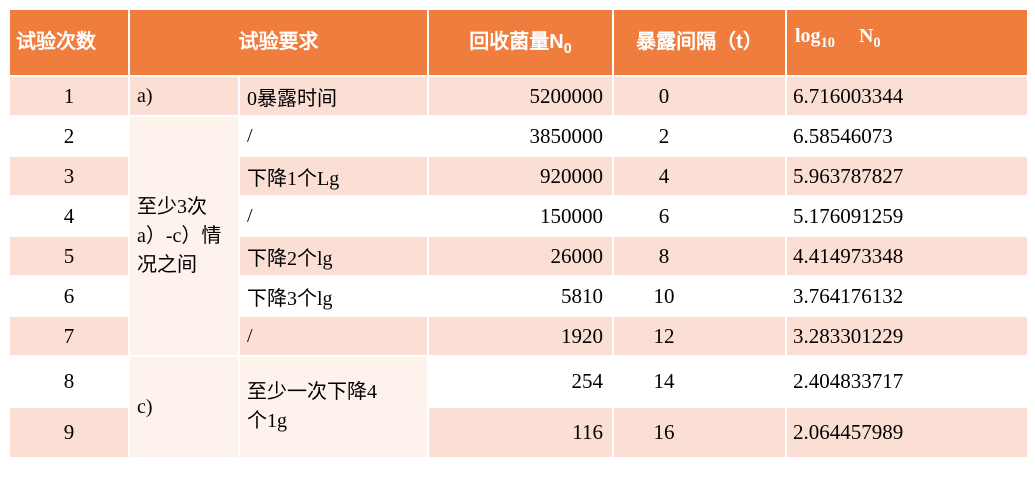 Image resolution: width=1035 pixels, height=484 pixels. What do you see at coordinates (699, 42) in the screenshot?
I see `header-exposure-interval: 暴露间隔（t）` at bounding box center [699, 42].